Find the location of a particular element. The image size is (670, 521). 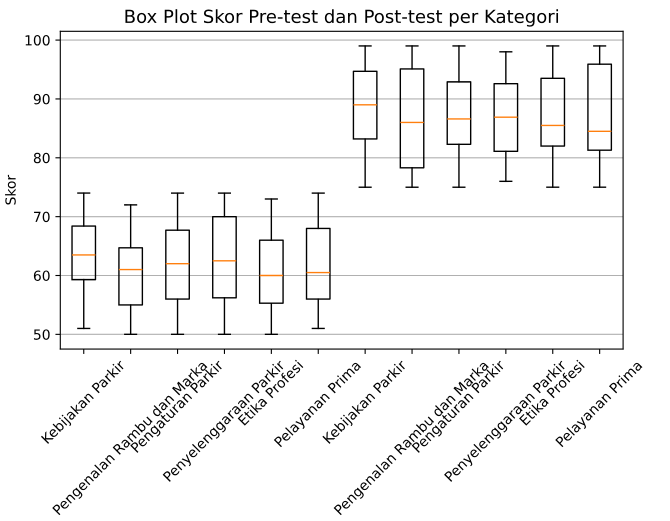

chart-title: Box Plot Skor Pre-test dan Post-test per Kategori is located at coordinates (341, 18).